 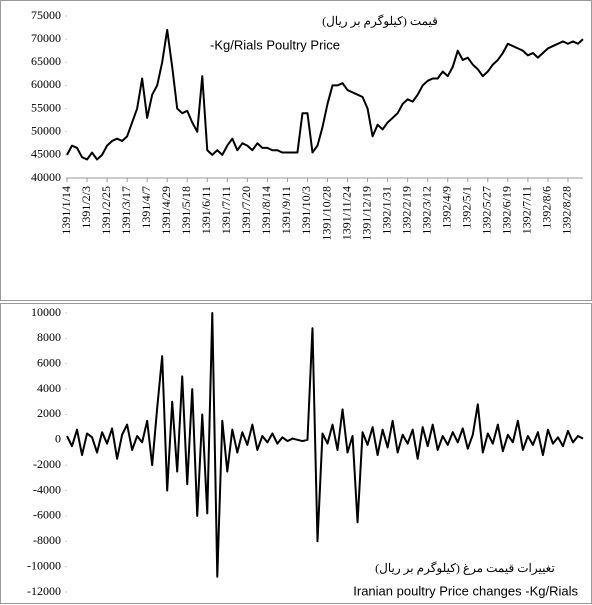 I want to click on x-tick-label: 1392/5/27, so click(x=487, y=210).